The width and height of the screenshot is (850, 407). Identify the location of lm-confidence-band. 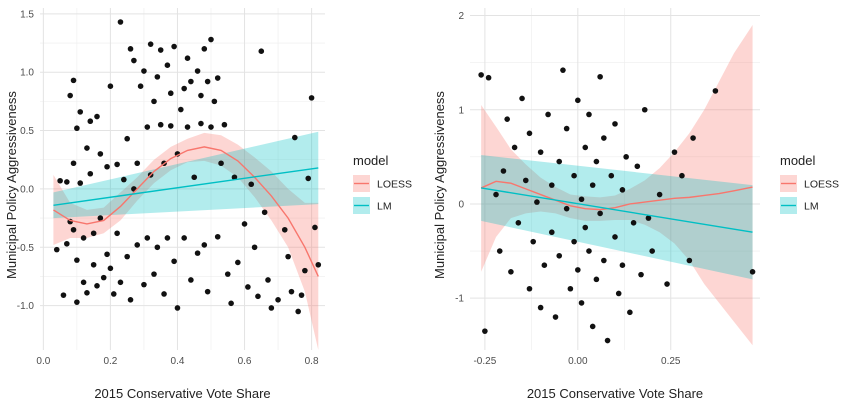
(617, 217).